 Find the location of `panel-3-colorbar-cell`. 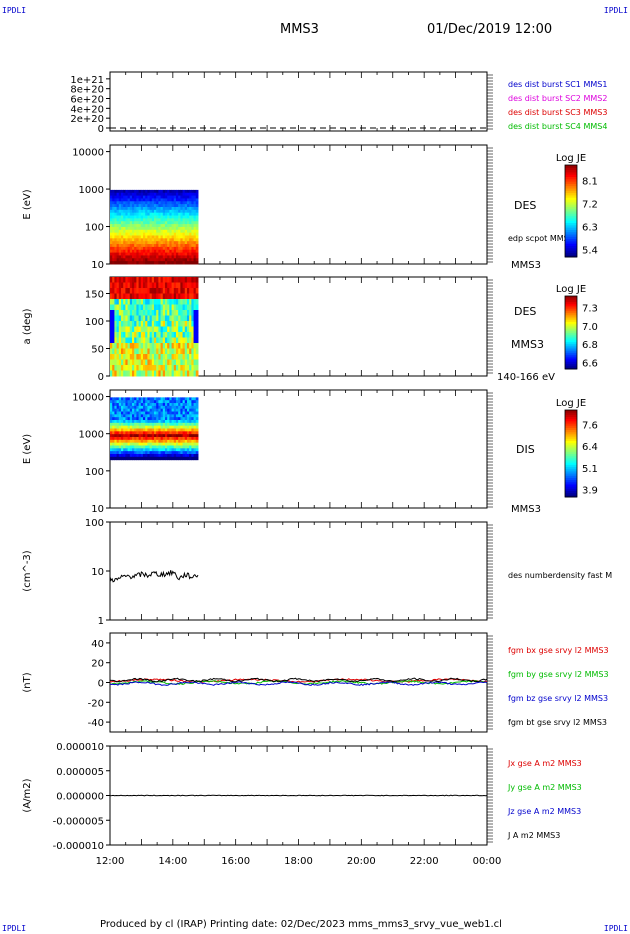

panel-3-colorbar-cell is located at coordinates (571, 324).